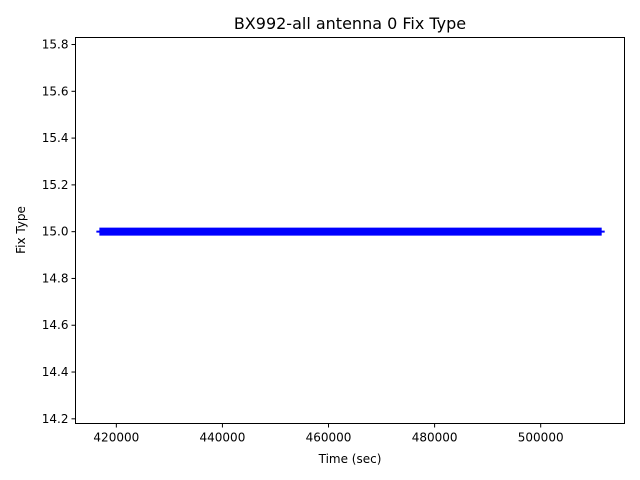 This screenshot has height=480, width=640. What do you see at coordinates (350, 459) in the screenshot?
I see `x-axis-label: Time (sec)` at bounding box center [350, 459].